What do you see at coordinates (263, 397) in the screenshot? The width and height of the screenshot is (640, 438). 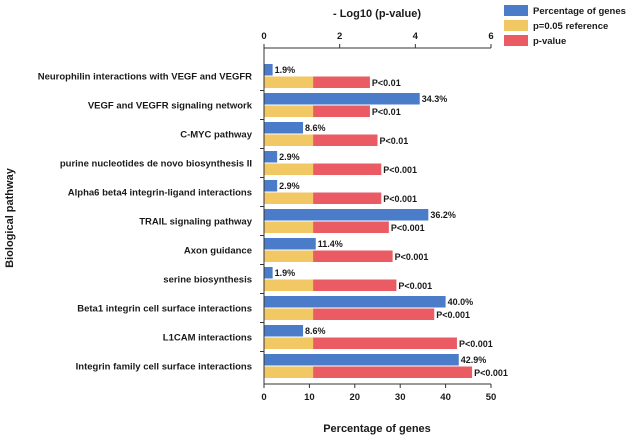 I see `x-tick-label: 0` at bounding box center [263, 397].